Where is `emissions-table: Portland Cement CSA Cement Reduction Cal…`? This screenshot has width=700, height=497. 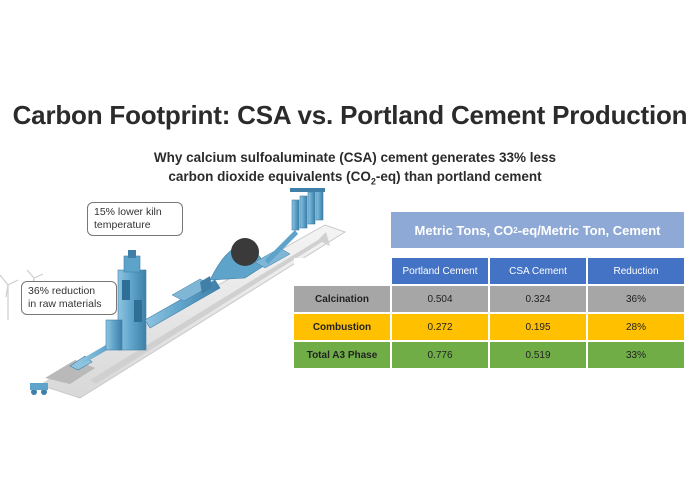
emissions-table: Portland Cement CSA Cement Reduction Cal… is located at coordinates (489, 313).